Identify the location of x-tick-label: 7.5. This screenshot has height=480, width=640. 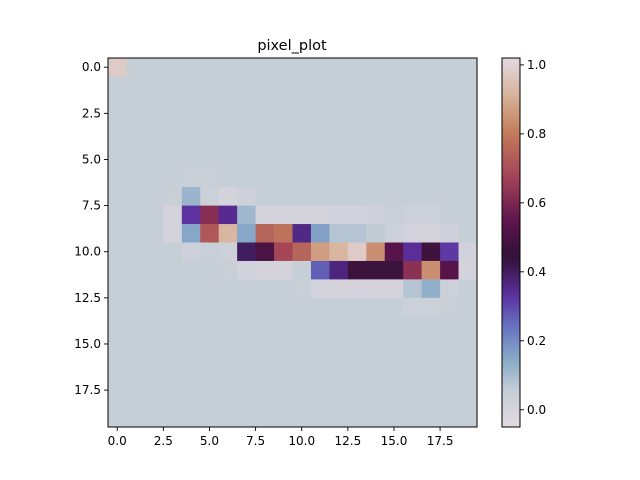
(255, 441).